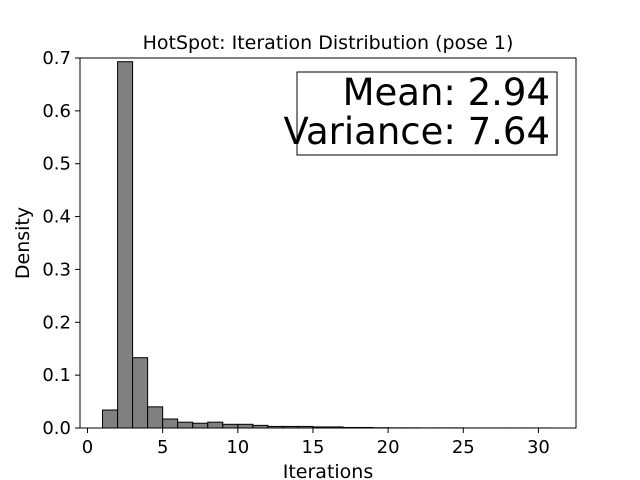  I want to click on annotation-box, so click(427, 113).